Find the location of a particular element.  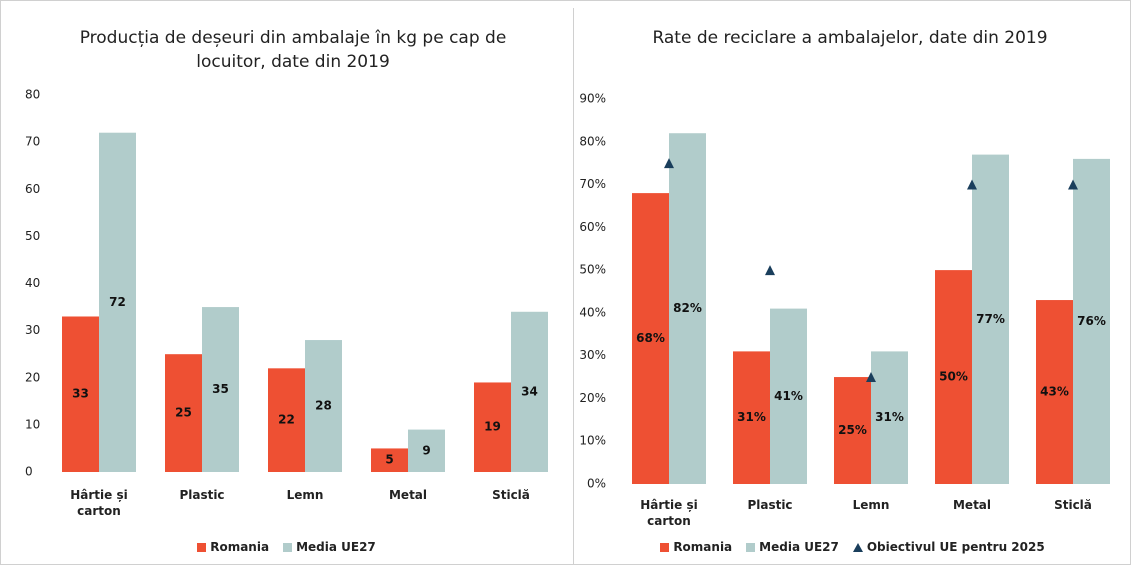

legend: Romania Media UE27 is located at coordinates (286, 547).